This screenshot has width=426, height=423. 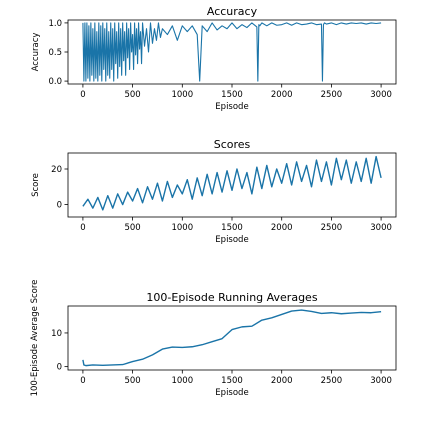 I want to click on y-tick-label: 1.0, so click(x=55, y=24).